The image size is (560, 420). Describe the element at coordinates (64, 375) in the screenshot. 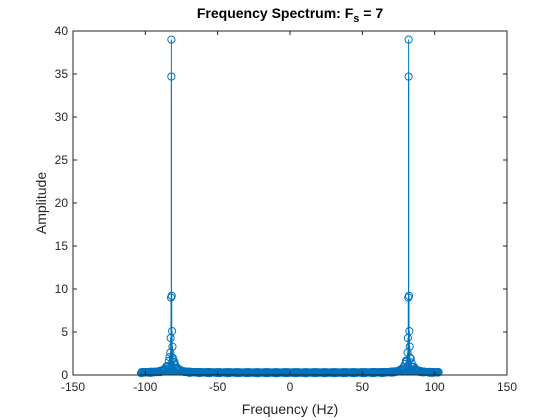

I see `y-tick-label: 0` at that location.